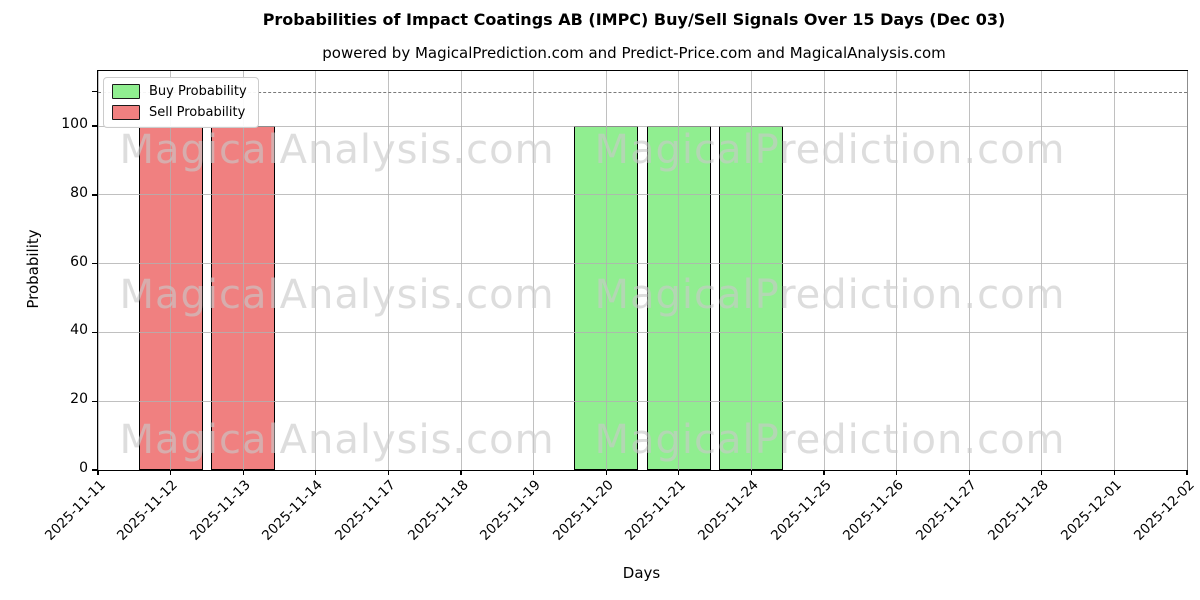 Image resolution: width=1200 pixels, height=600 pixels. What do you see at coordinates (79, 261) in the screenshot?
I see `y-tick-label: 60` at bounding box center [79, 261].